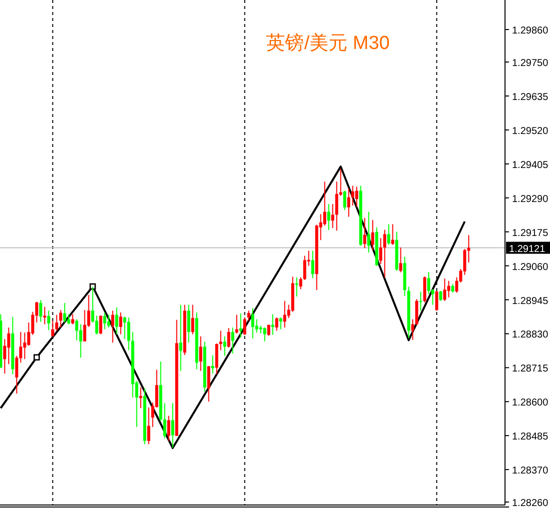 This screenshot has height=509, width=550. Describe the element at coordinates (530, 301) in the screenshot. I see `y-tick-label: 1.28945` at that location.